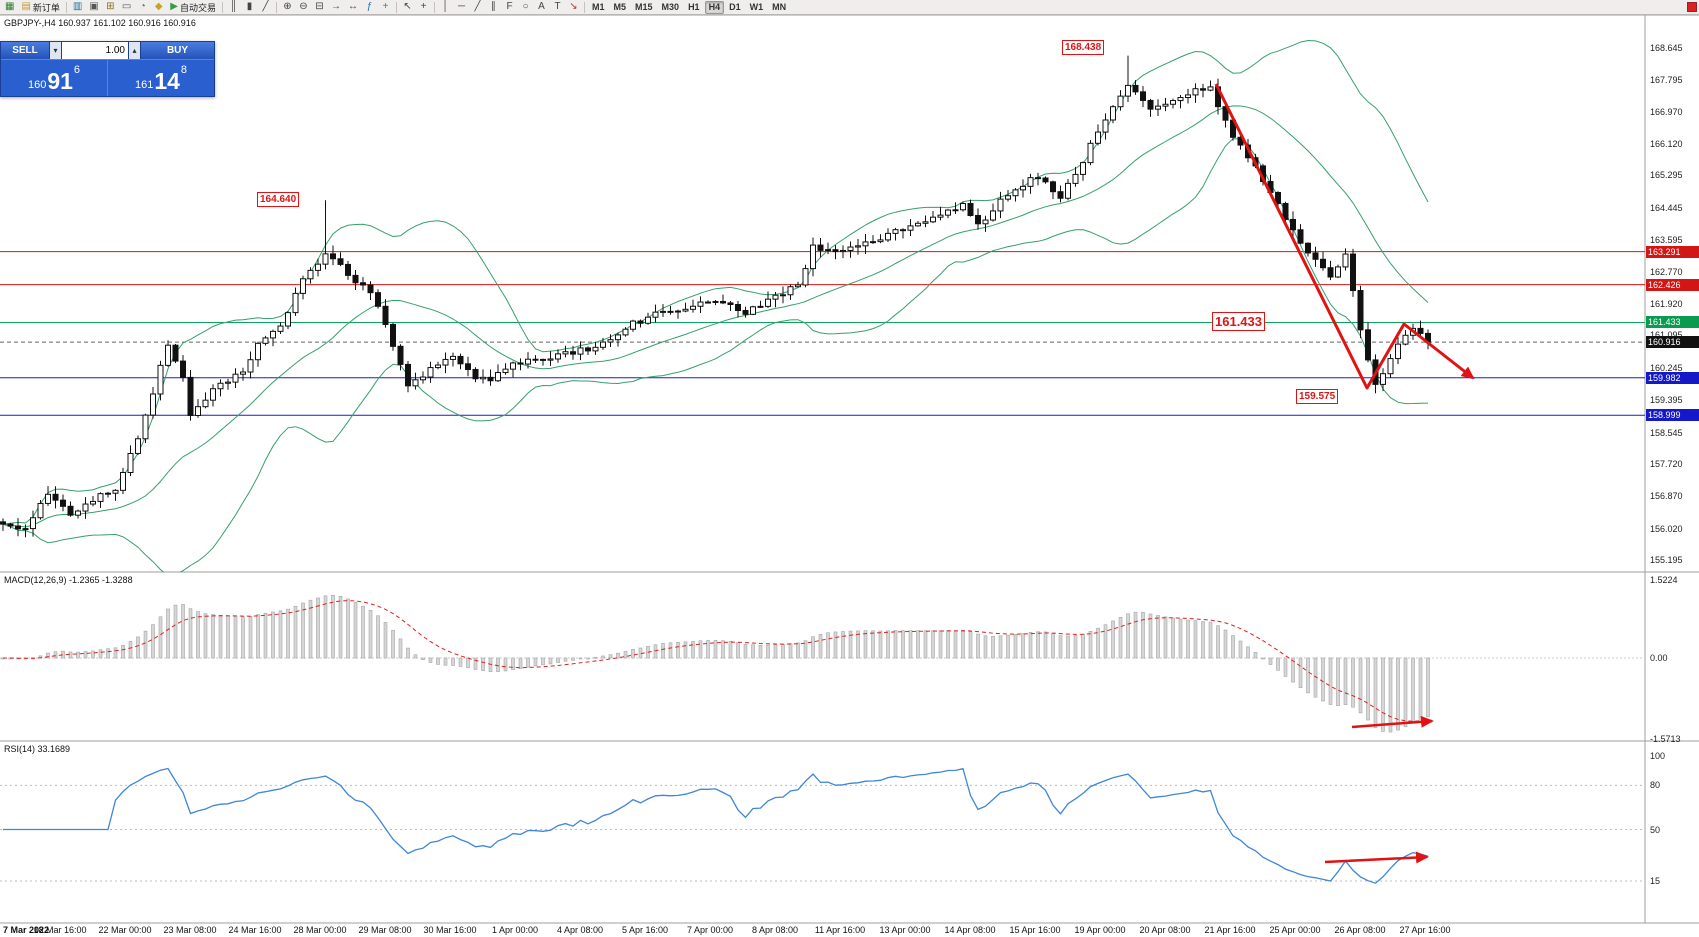 This screenshot has width=1699, height=937. I want to click on volume-increase-button: ▴, so click(134, 50).